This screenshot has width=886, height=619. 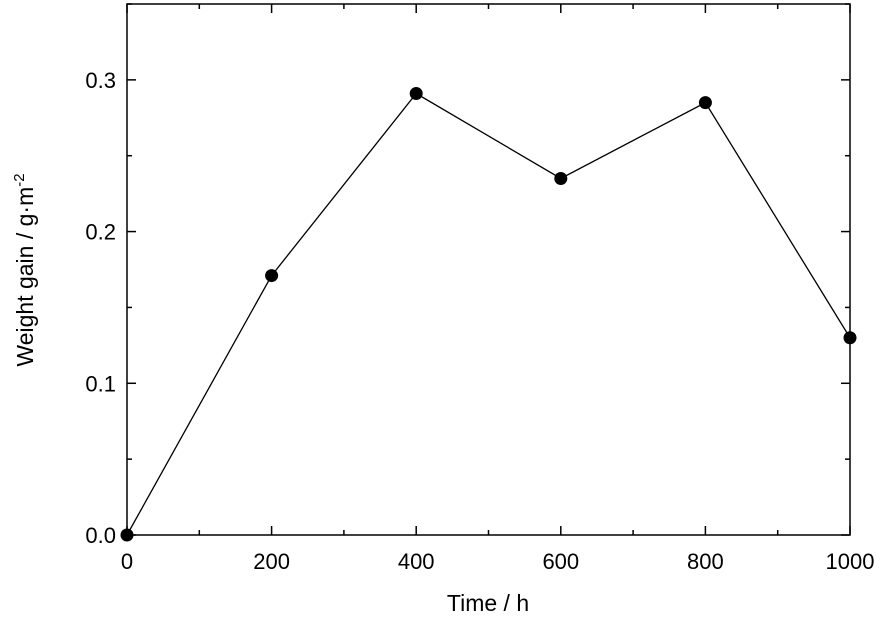 What do you see at coordinates (488, 603) in the screenshot?
I see `x-axis-title: Time / h` at bounding box center [488, 603].